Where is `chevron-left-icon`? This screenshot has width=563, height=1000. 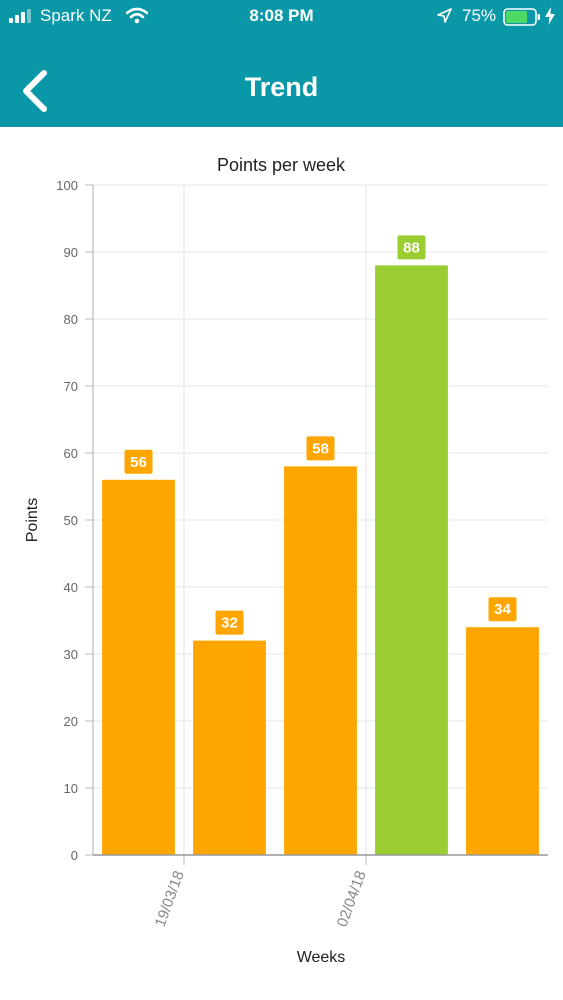 chevron-left-icon is located at coordinates (35, 91).